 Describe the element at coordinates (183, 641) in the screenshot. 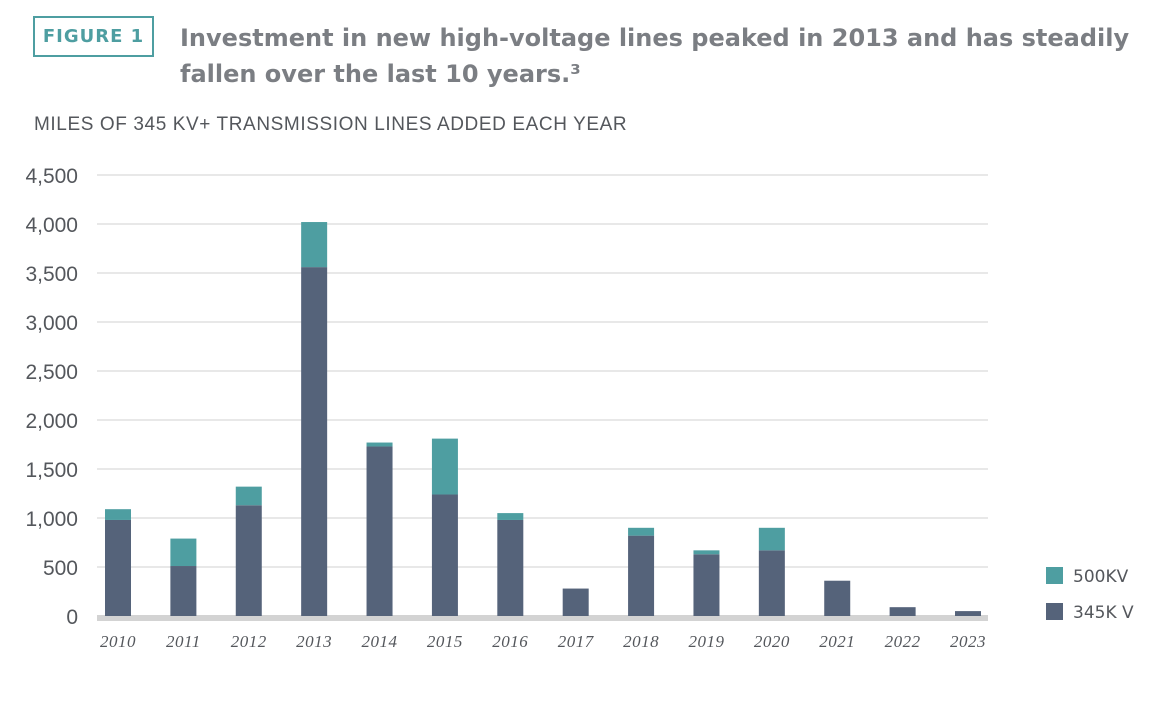

I see `x-tick-label: 2011` at that location.